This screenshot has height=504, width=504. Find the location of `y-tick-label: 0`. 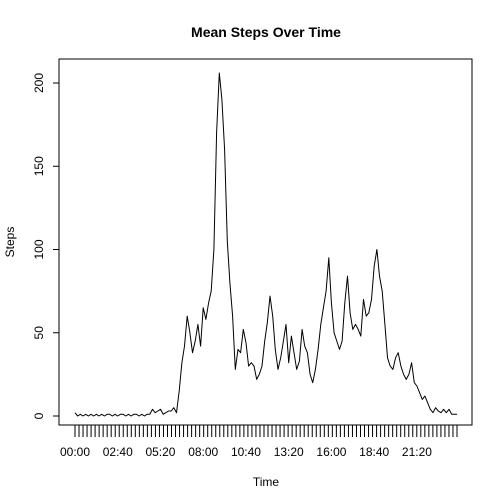

y-tick-label: 0 is located at coordinates (39, 415).